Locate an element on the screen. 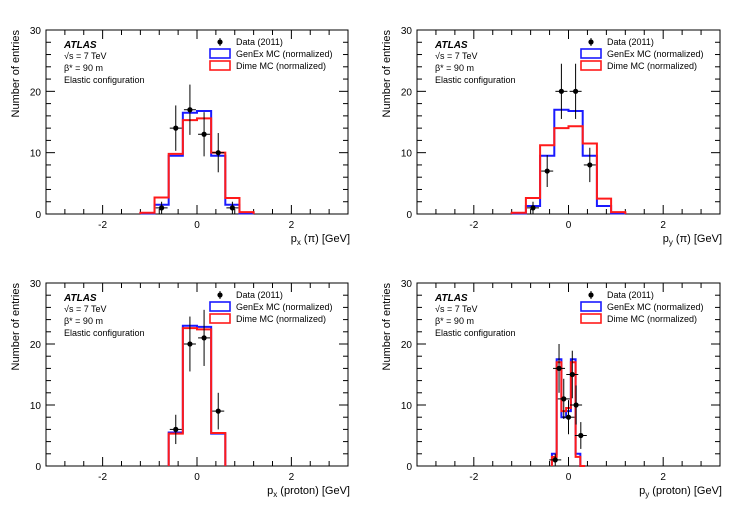  legend-data-label: Data (2011) is located at coordinates (259, 42).